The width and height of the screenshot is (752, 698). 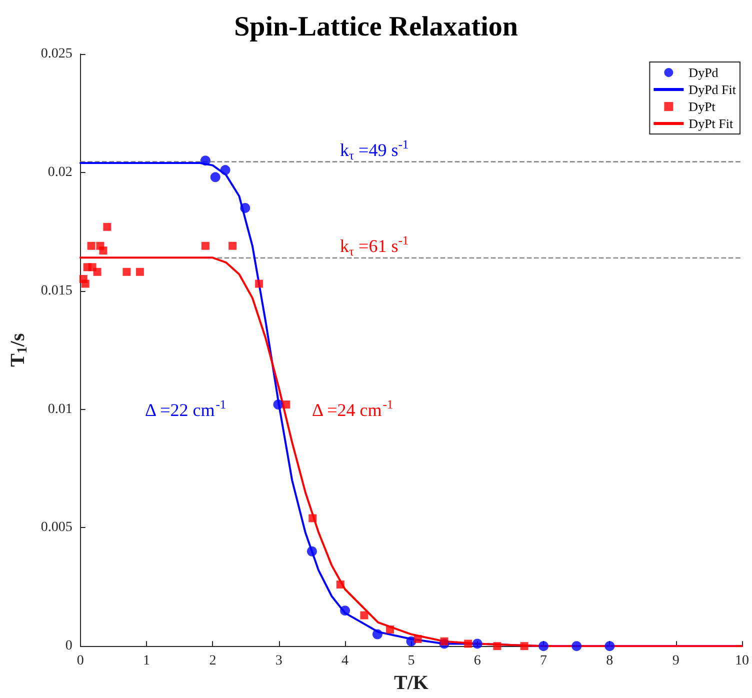 What do you see at coordinates (477, 661) in the screenshot?
I see `x-tick-label: 6` at bounding box center [477, 661].